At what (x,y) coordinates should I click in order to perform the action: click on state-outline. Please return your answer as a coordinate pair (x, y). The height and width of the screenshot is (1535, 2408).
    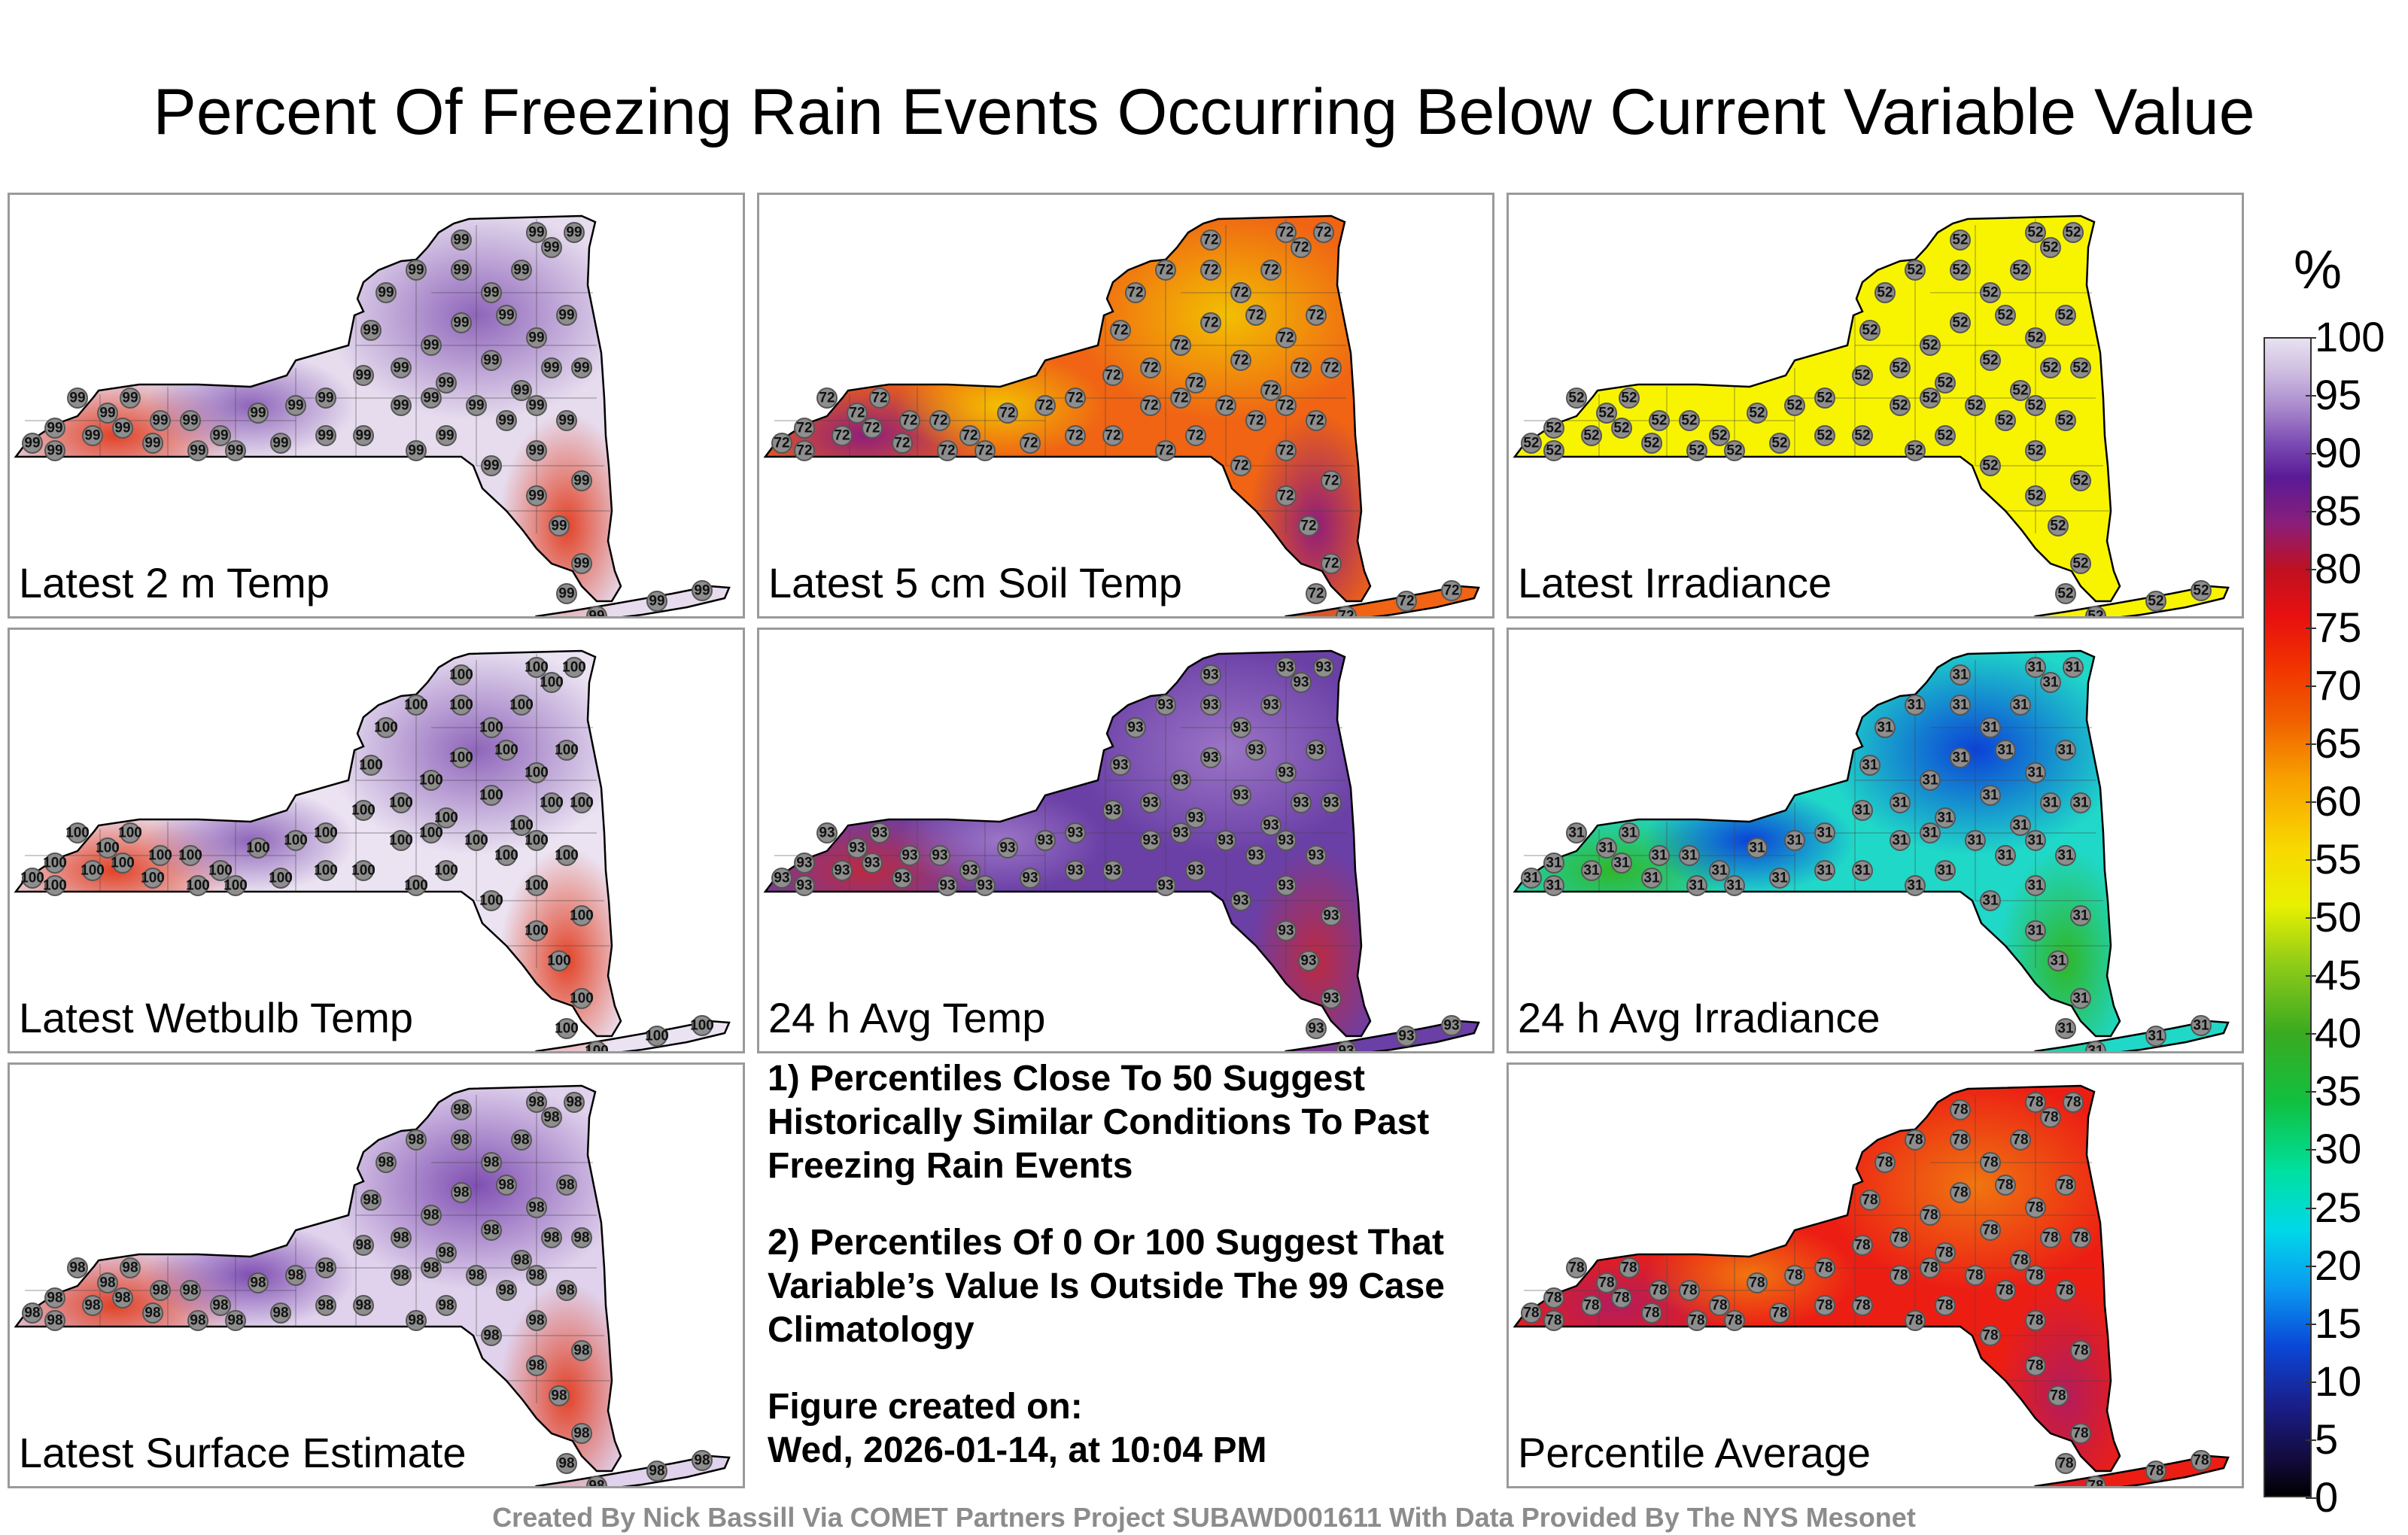
    Looking at the image, I should click on (1817, 1278).